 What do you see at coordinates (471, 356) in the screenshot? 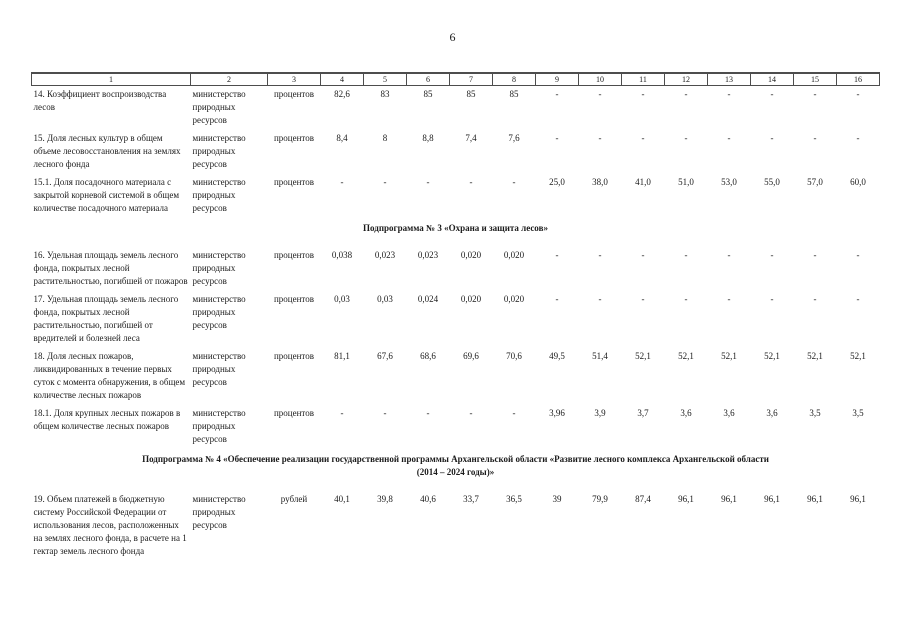
I see `value-cell: 69,6` at bounding box center [471, 356].